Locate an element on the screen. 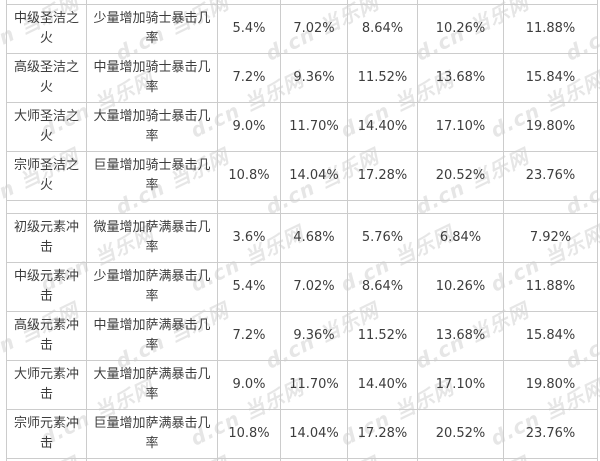 Image resolution: width=600 pixels, height=461 pixels. skill-name-cell: 高级圣洁之火 is located at coordinates (46, 77).